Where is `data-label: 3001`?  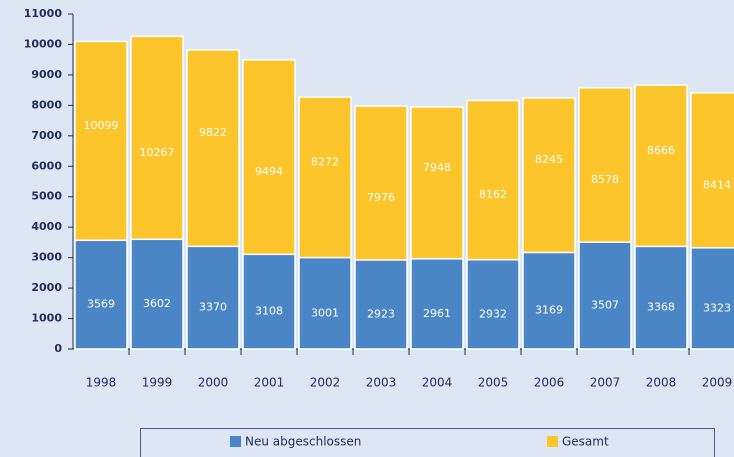 data-label: 3001 is located at coordinates (325, 312).